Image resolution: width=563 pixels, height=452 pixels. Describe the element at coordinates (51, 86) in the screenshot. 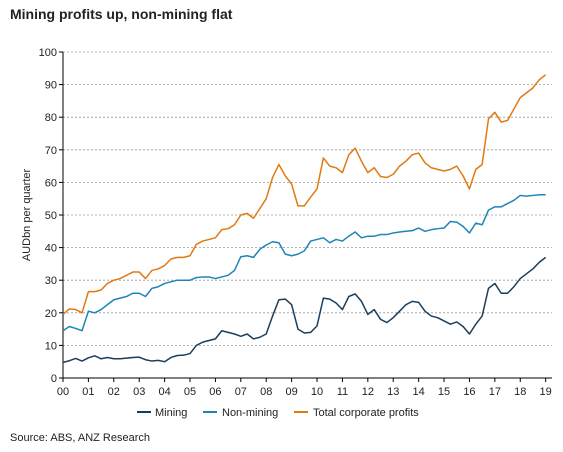

I see `y-tick-label: 90` at that location.